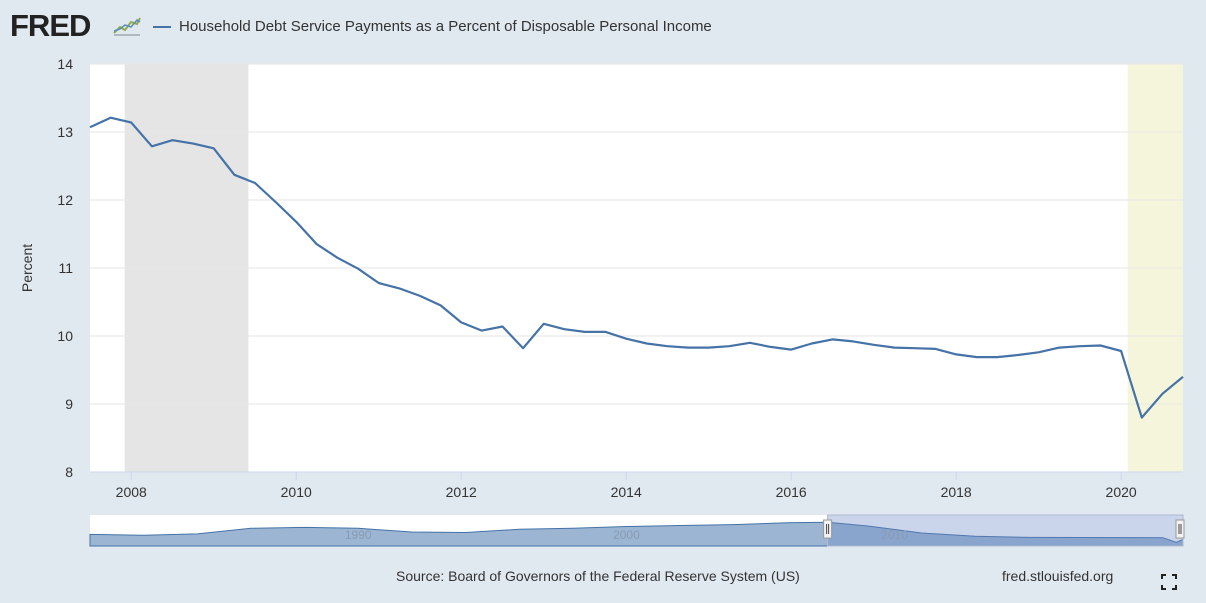 The height and width of the screenshot is (603, 1206). Describe the element at coordinates (1121, 492) in the screenshot. I see `x-tick-label: 2020` at that location.